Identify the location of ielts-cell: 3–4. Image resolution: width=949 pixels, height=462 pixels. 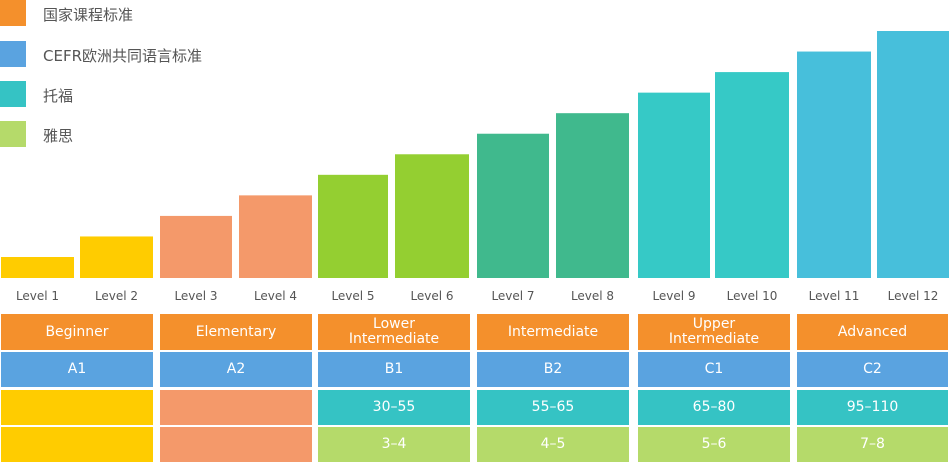
(394, 444).